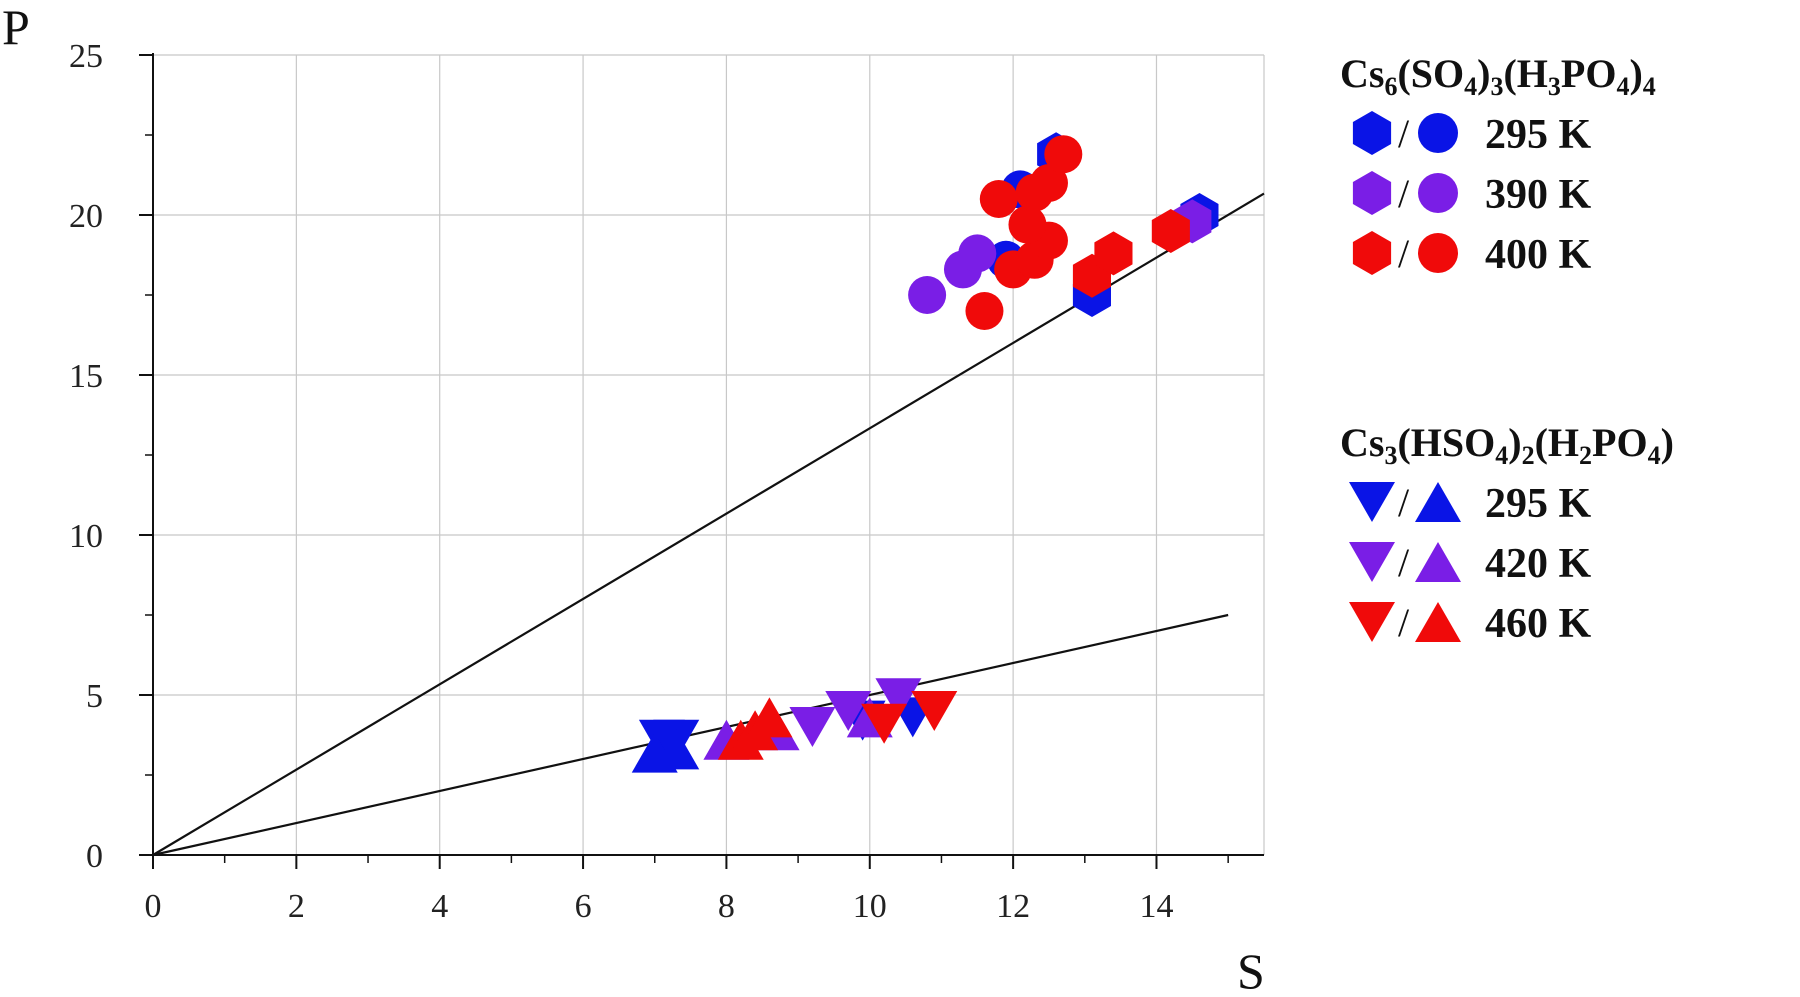  What do you see at coordinates (439, 906) in the screenshot?
I see `x-tick-label: 4` at bounding box center [439, 906].